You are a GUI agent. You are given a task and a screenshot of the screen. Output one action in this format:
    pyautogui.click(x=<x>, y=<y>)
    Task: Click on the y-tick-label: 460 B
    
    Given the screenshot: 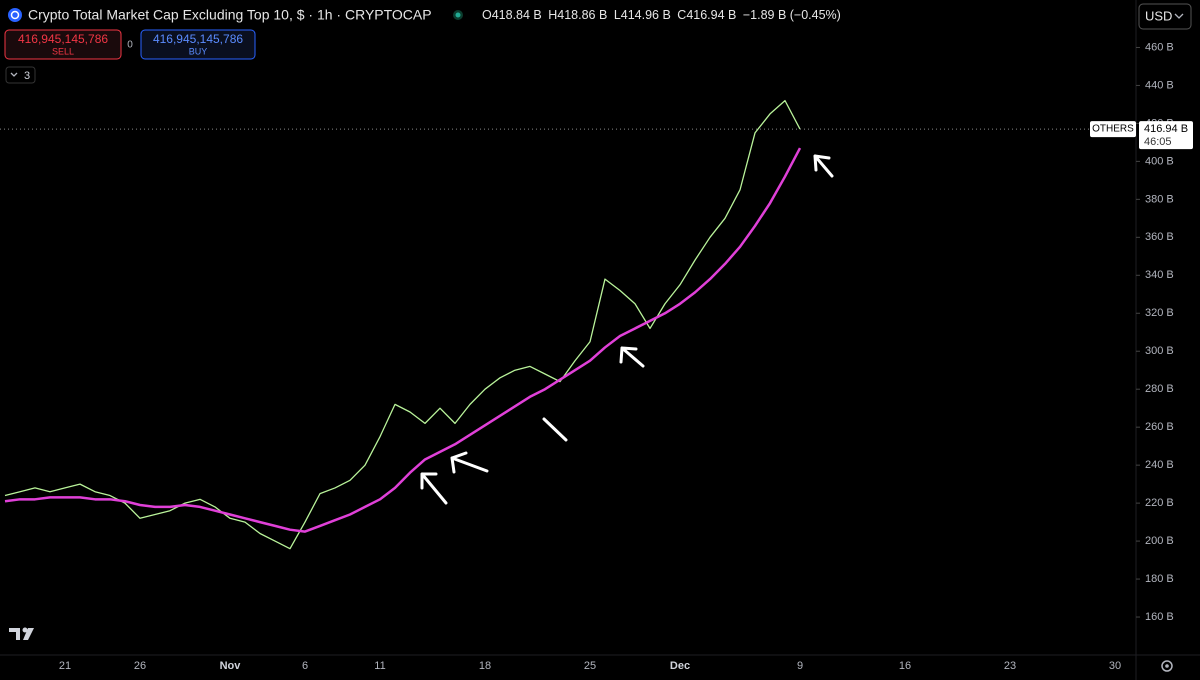 What is the action you would take?
    pyautogui.click(x=1159, y=47)
    